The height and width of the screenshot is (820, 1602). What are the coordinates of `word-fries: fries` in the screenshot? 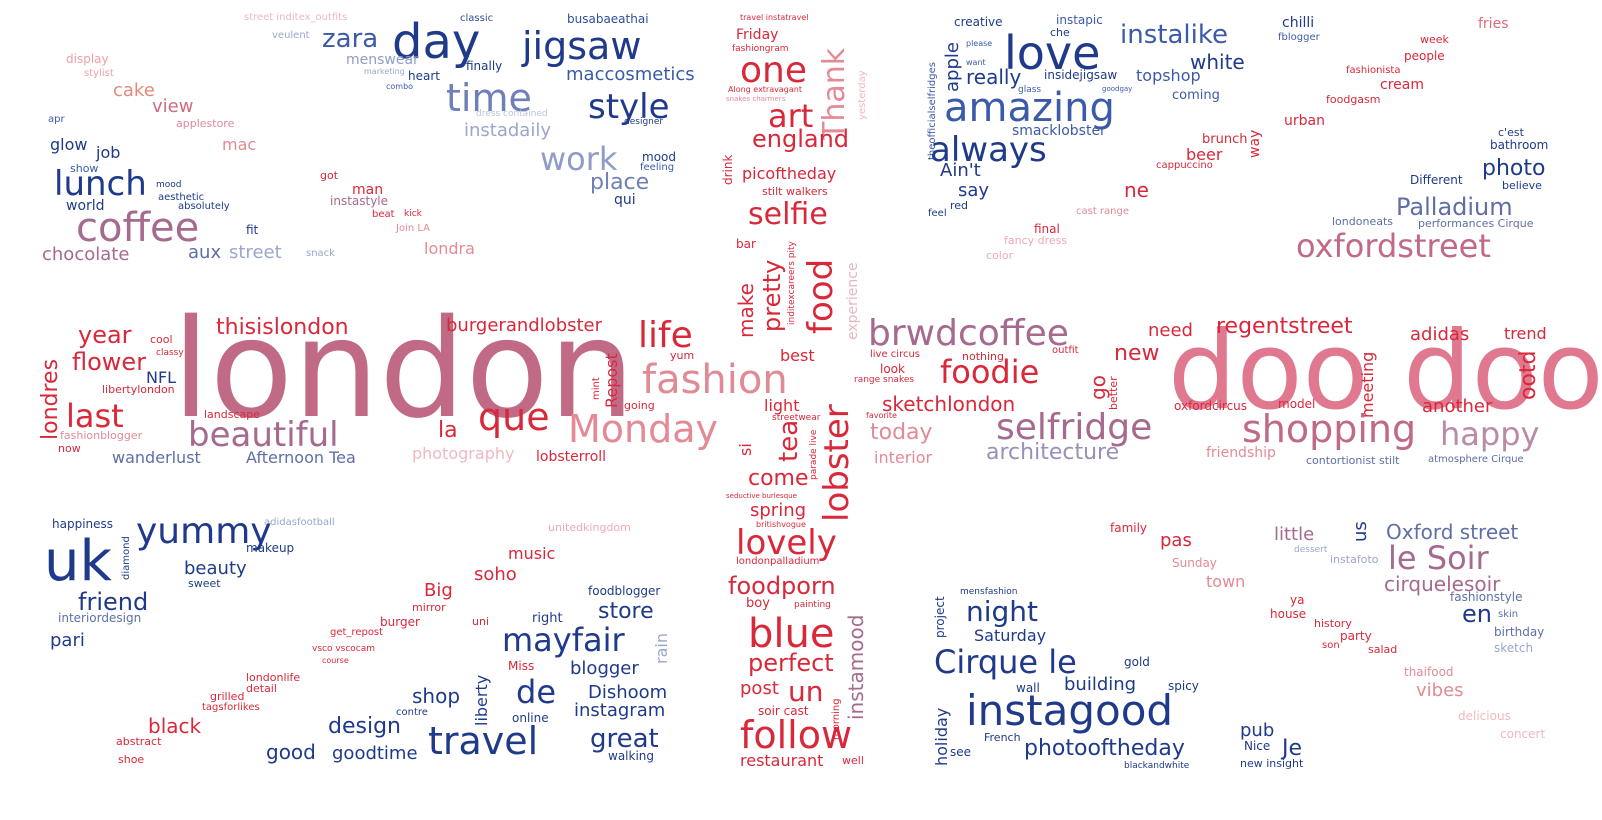 It's located at (1493, 24).